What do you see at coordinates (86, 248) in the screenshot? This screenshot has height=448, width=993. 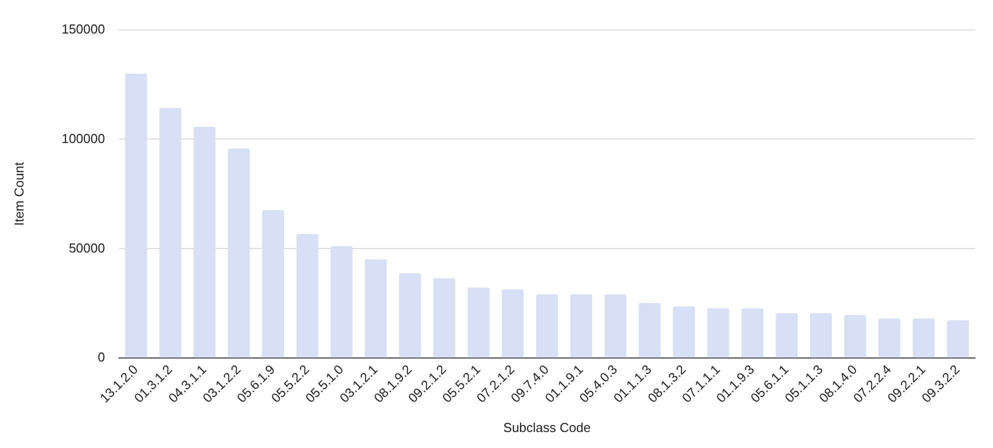 I see `y-tick-label: 50000` at bounding box center [86, 248].